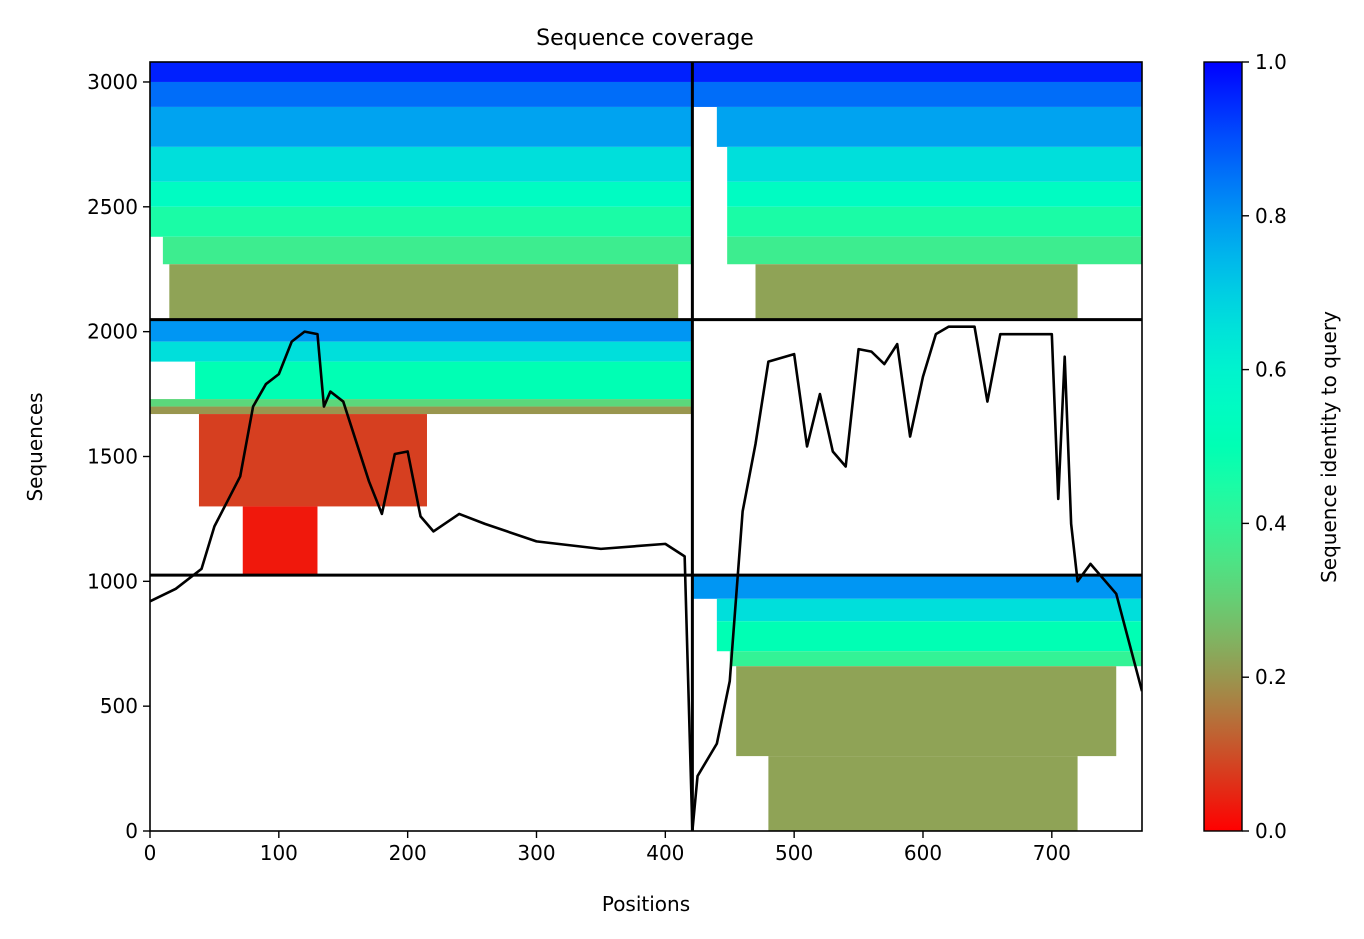 The image size is (1364, 939). Describe the element at coordinates (1264, 446) in the screenshot. I see `colorbar-ticks: 0.0 0.2 0.4 0.6 0.8 1.0` at that location.